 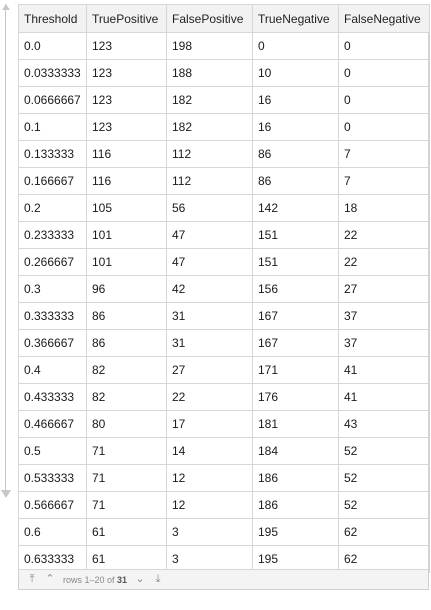 I want to click on cell-truepositive: 96, so click(x=126, y=289).